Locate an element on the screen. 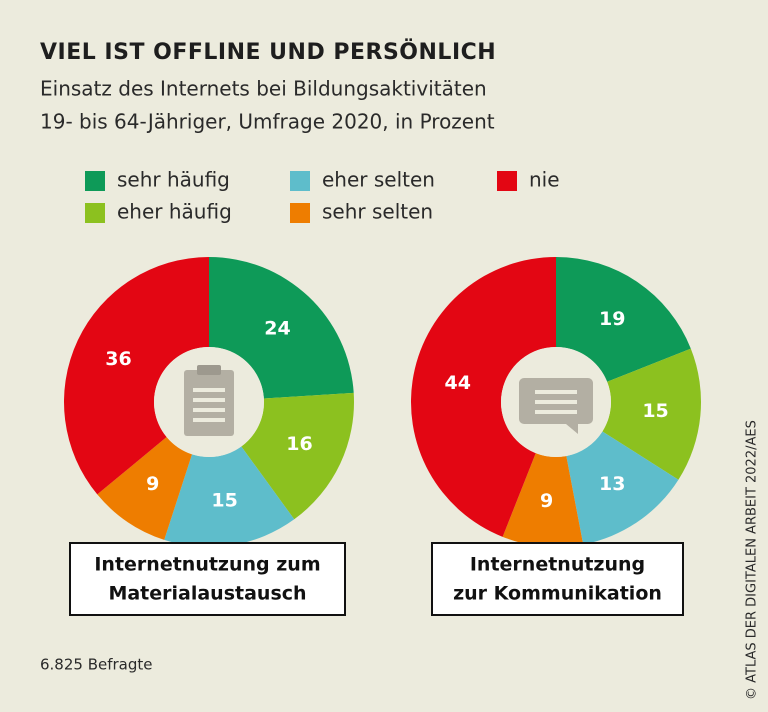 The image size is (768, 712). clipboard-icon is located at coordinates (209, 400).